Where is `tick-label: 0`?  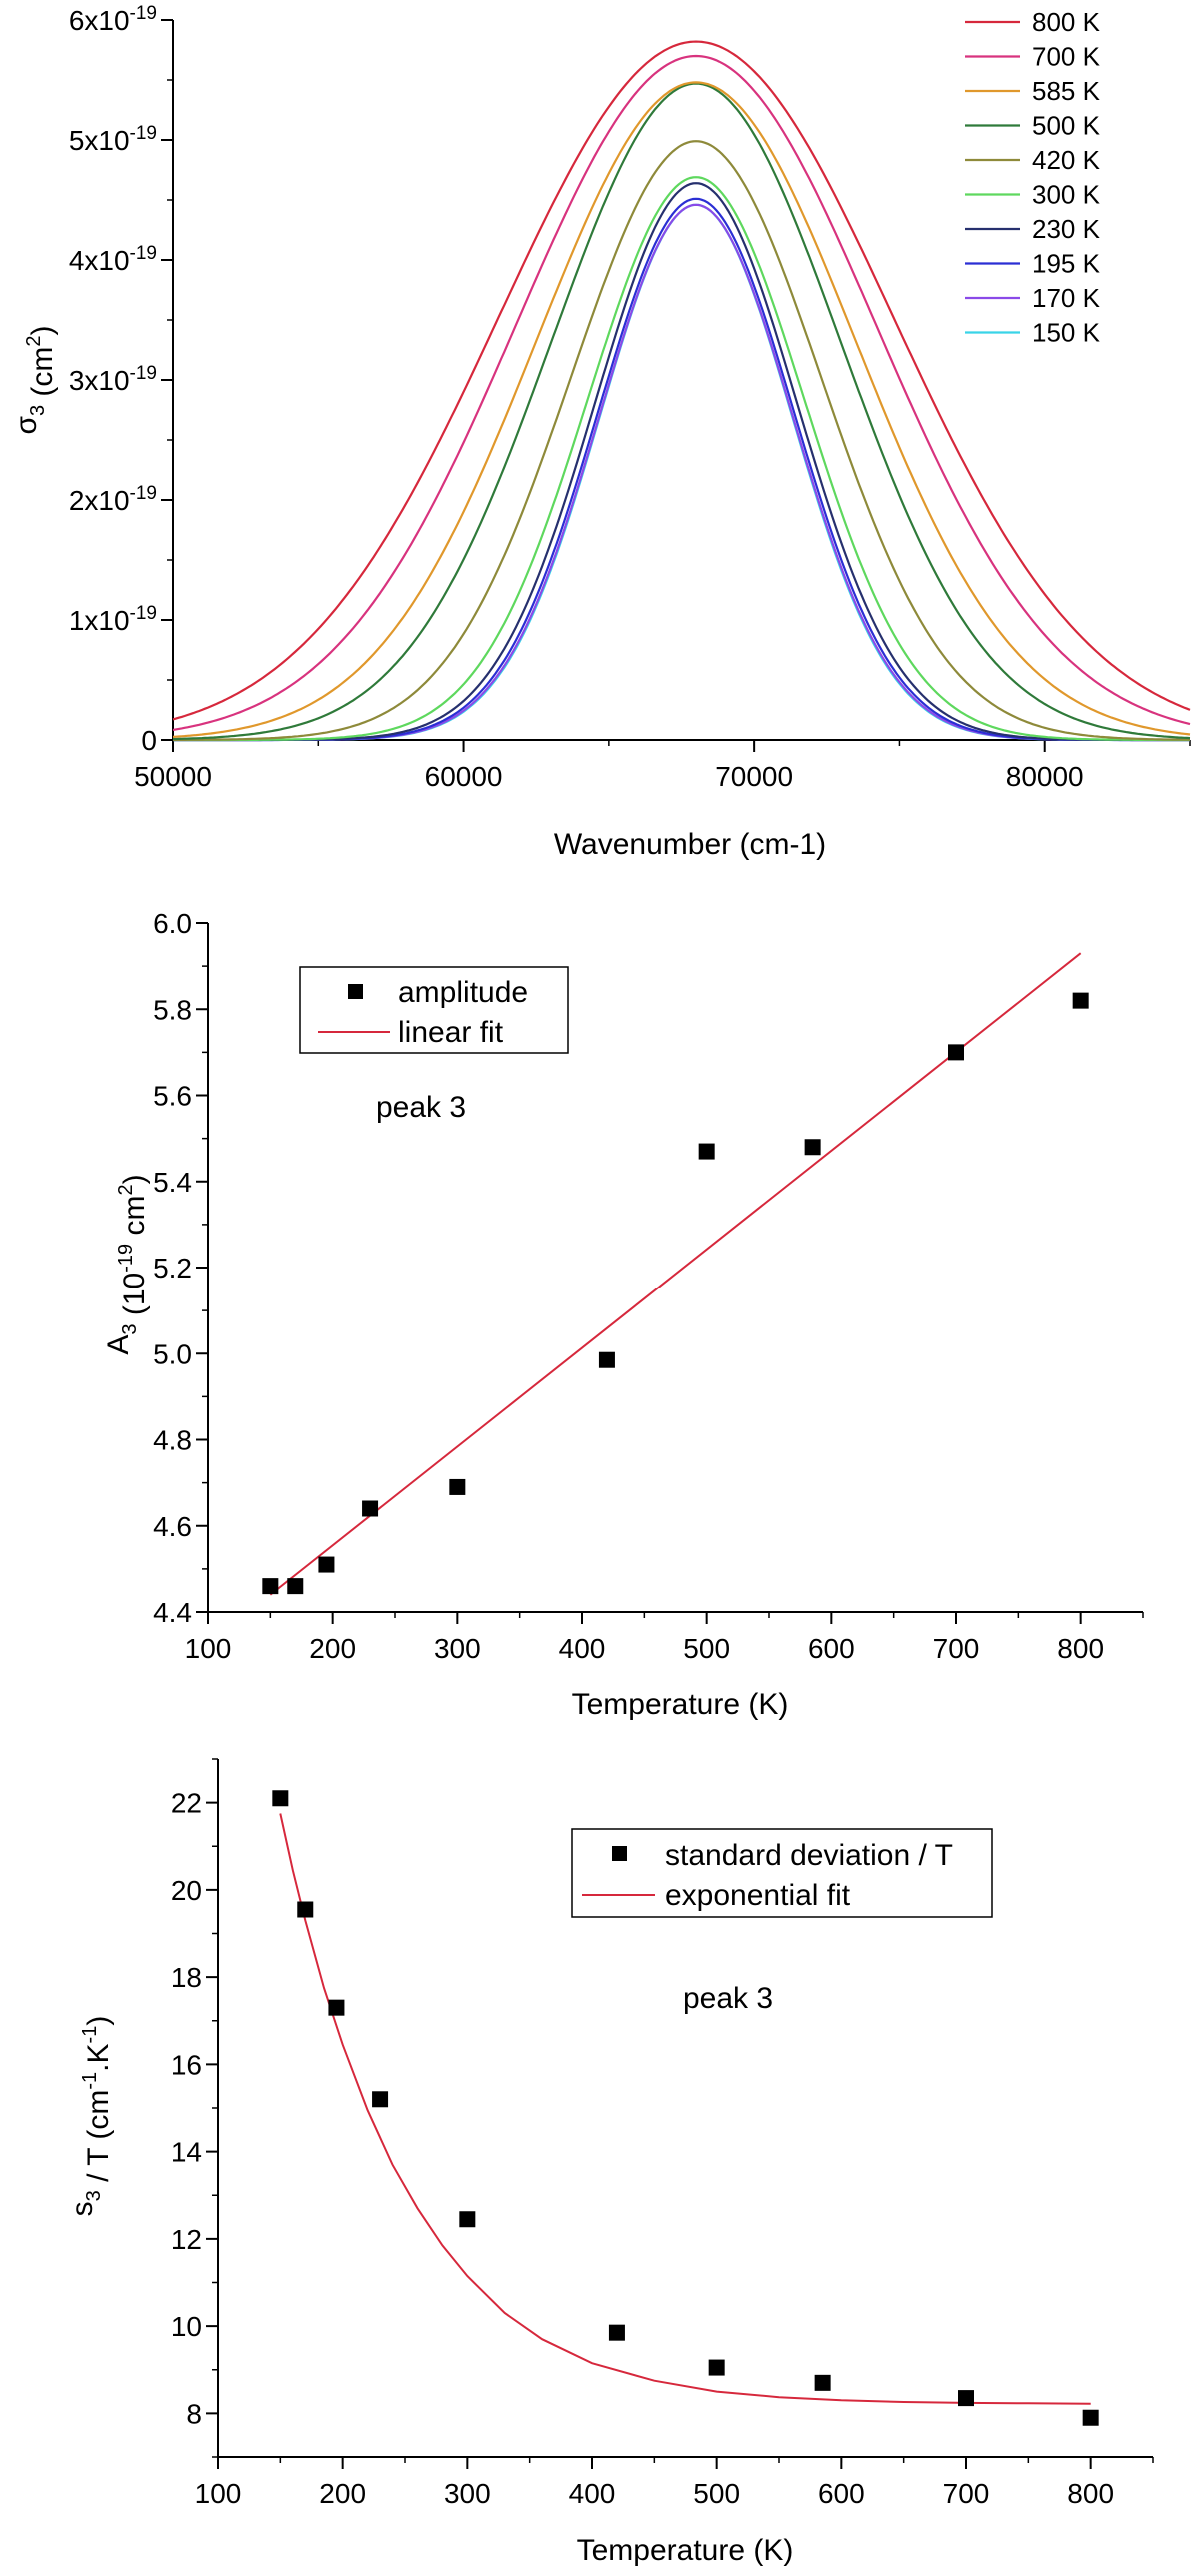
tick-label: 0 is located at coordinates (149, 740).